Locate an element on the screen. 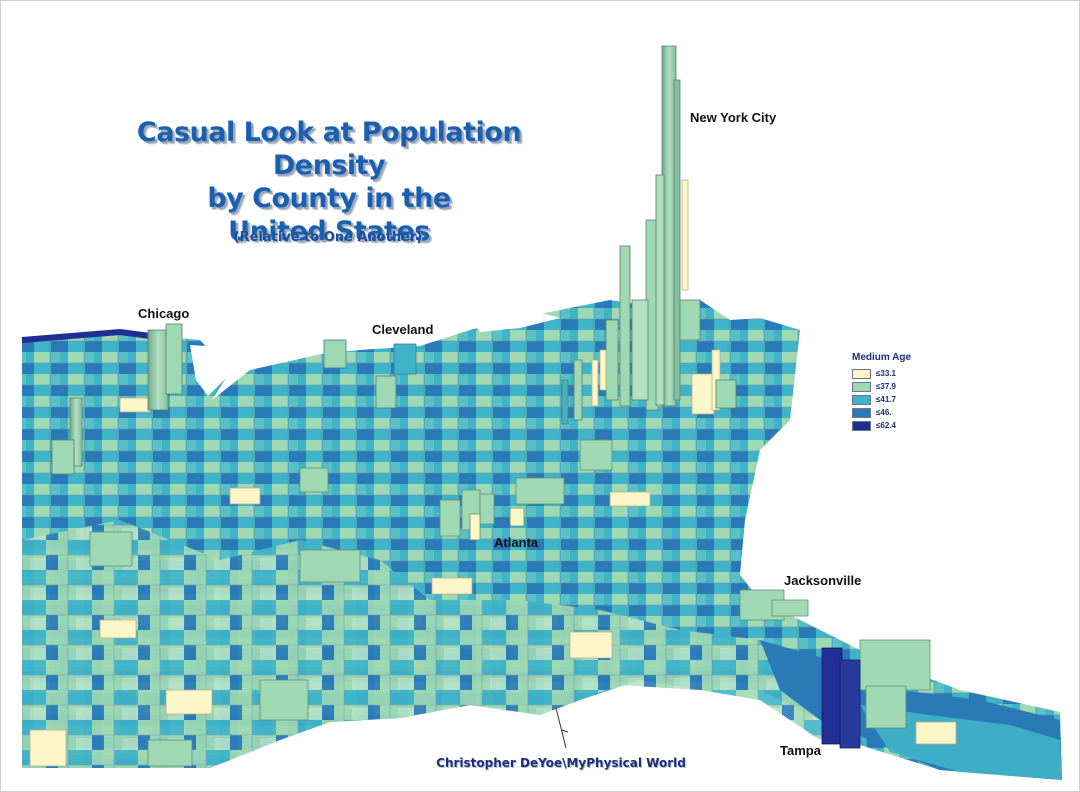 This screenshot has height=792, width=1080. cleveland-towers is located at coordinates (370, 374).